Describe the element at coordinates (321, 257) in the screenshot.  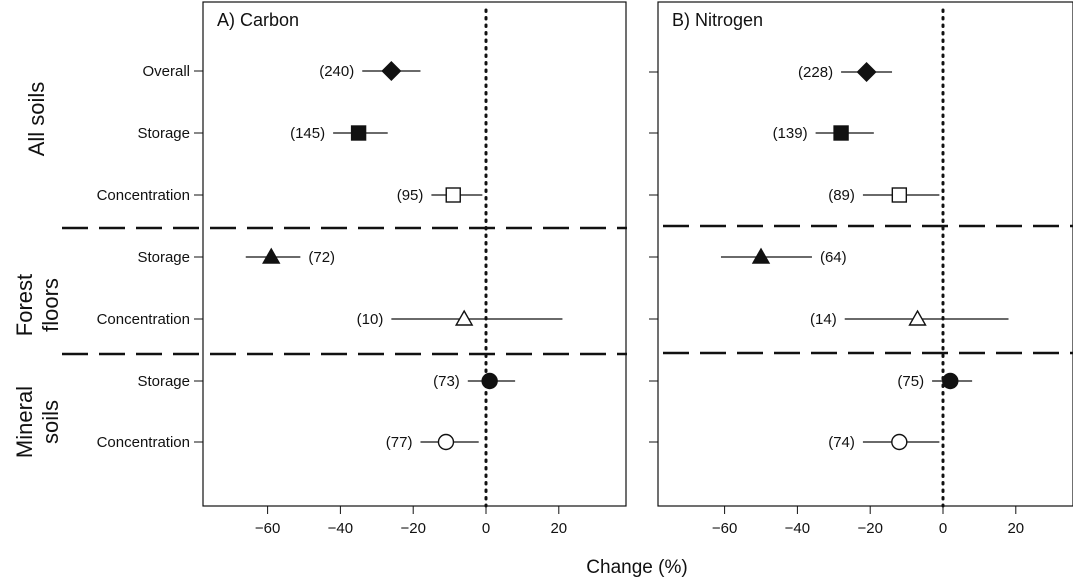
I see `sample-size-label: (72)` at that location.